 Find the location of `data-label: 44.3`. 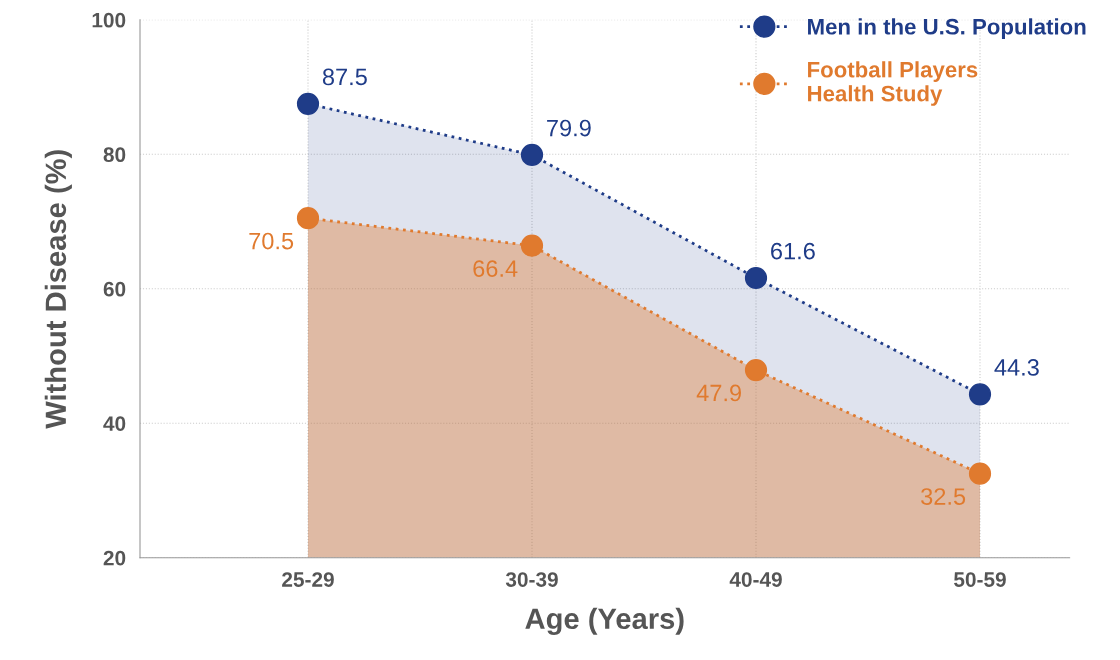

data-label: 44.3 is located at coordinates (1016, 367).